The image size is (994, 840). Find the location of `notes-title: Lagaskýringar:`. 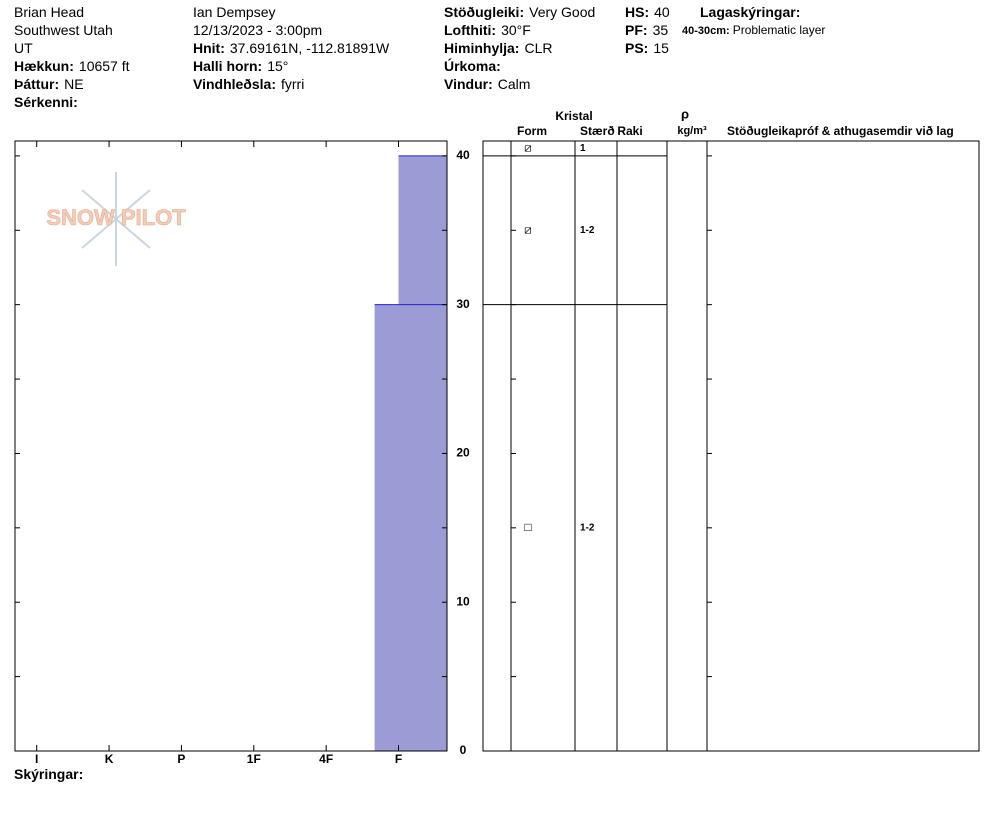

notes-title: Lagaskýringar: is located at coordinates (750, 12).